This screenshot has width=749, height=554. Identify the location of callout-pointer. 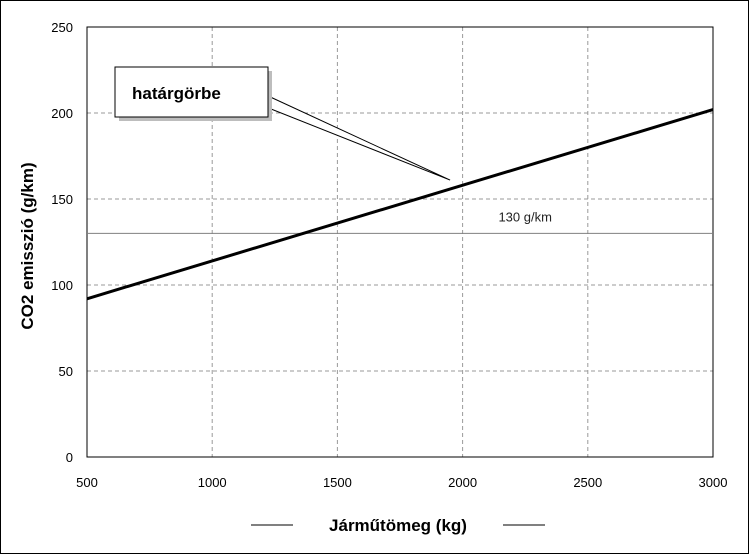
(358, 137).